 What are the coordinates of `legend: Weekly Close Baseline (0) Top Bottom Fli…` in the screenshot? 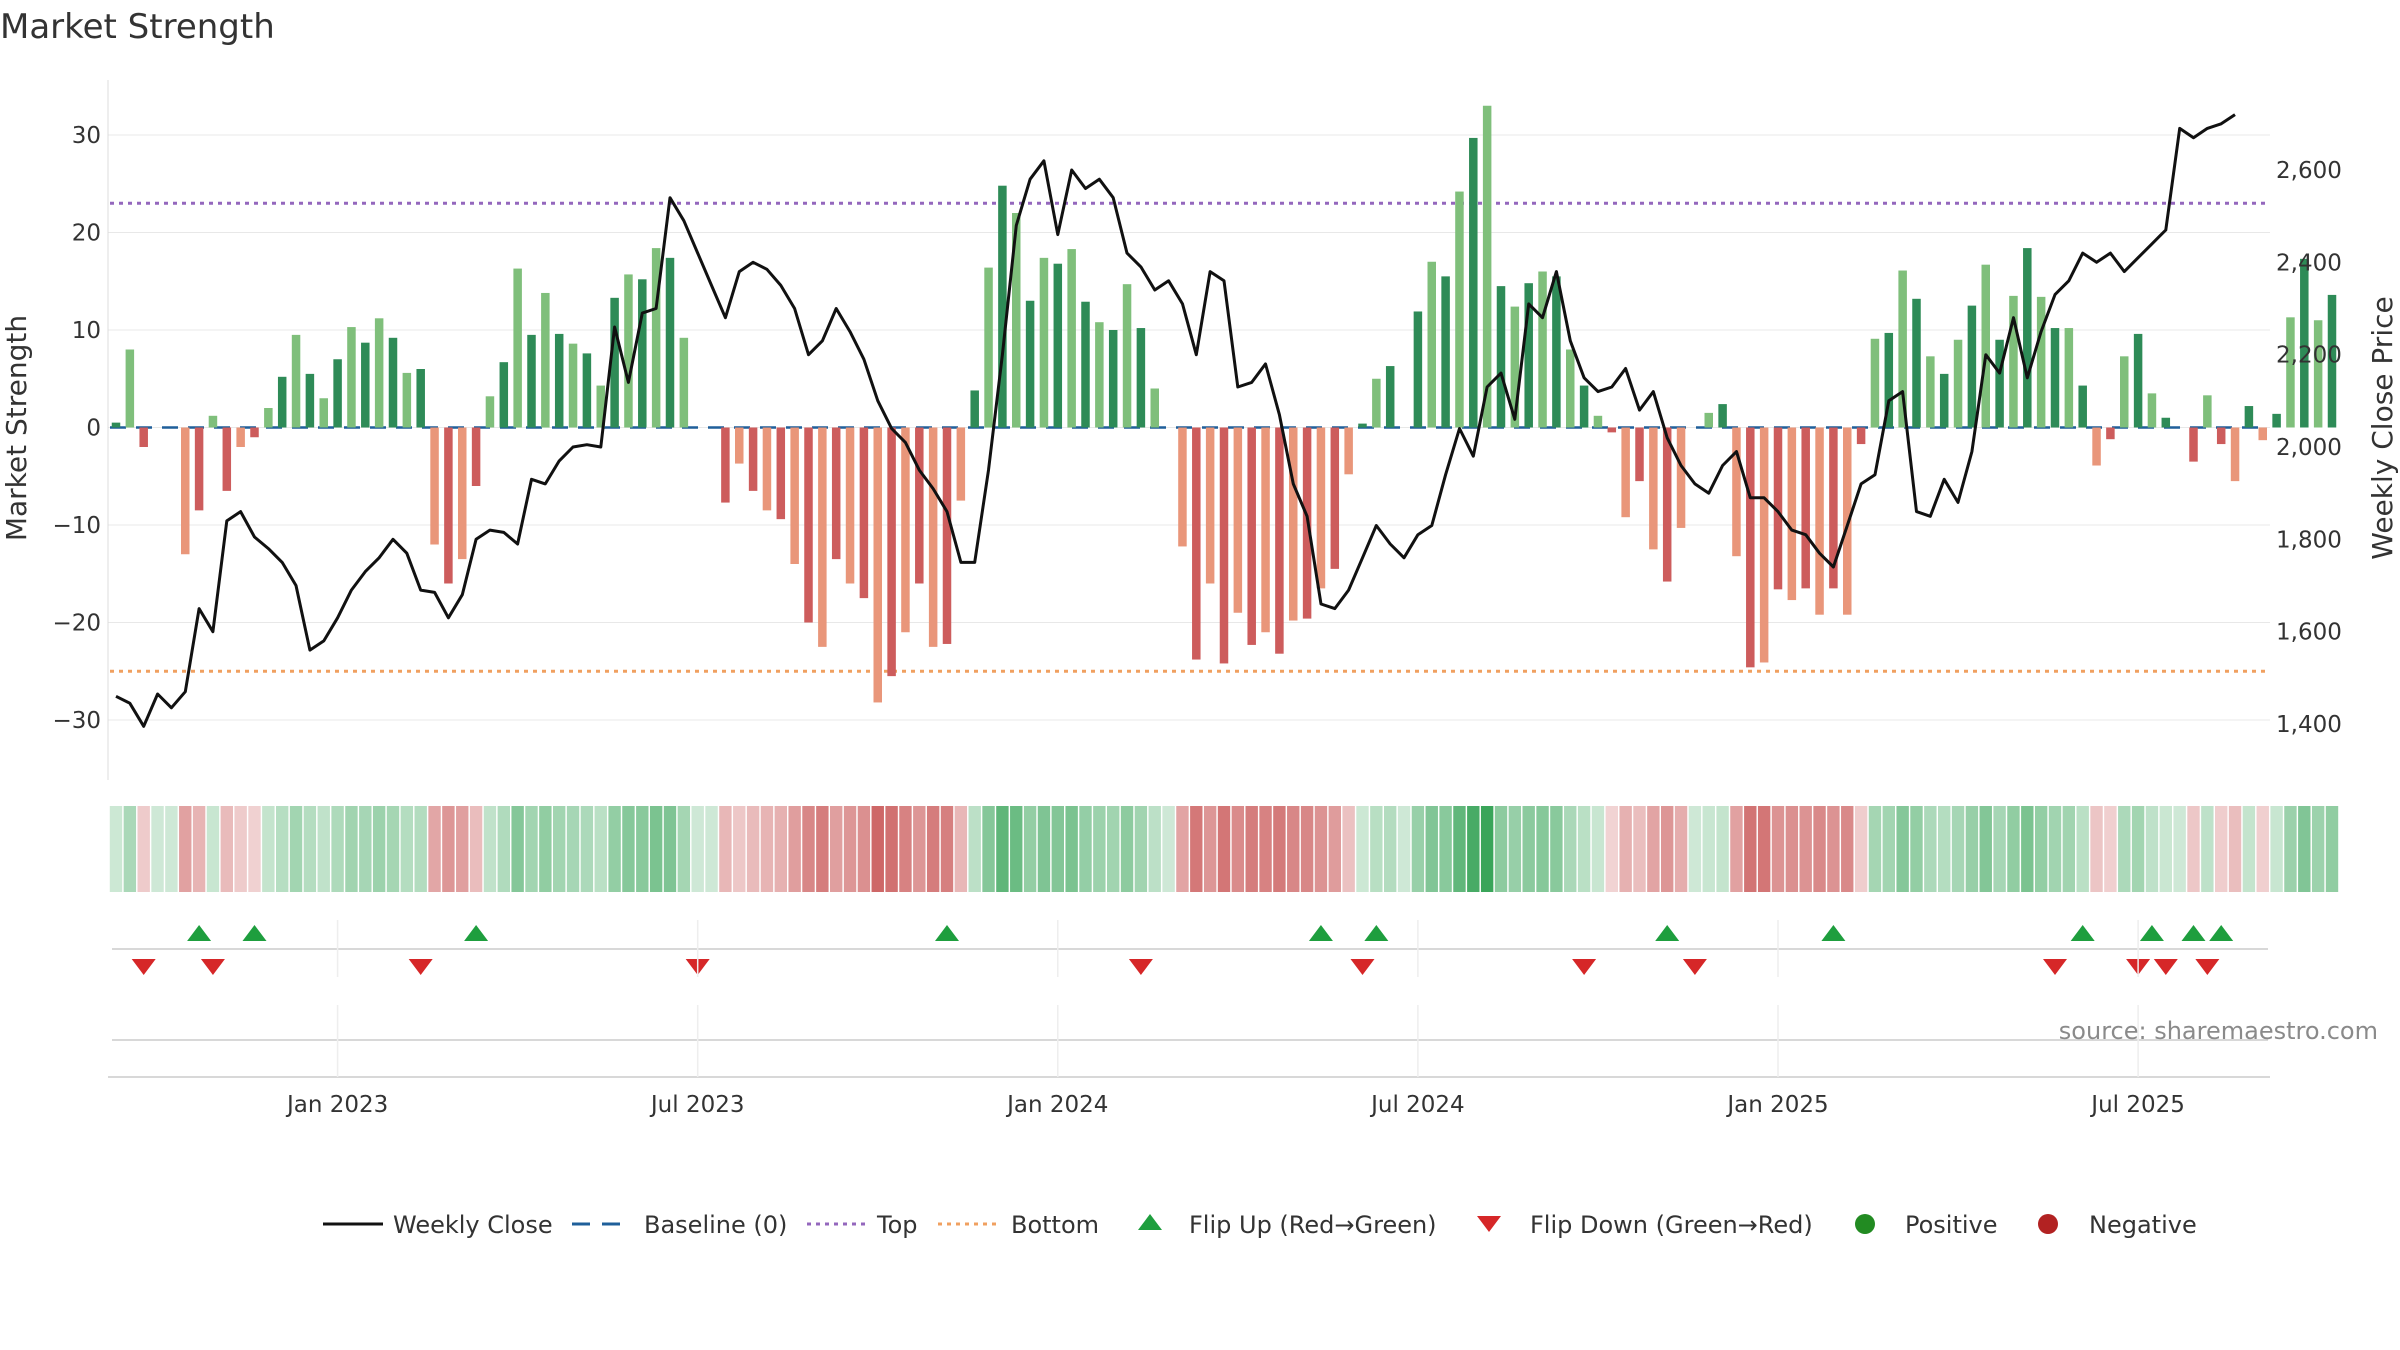 It's located at (1260, 1225).